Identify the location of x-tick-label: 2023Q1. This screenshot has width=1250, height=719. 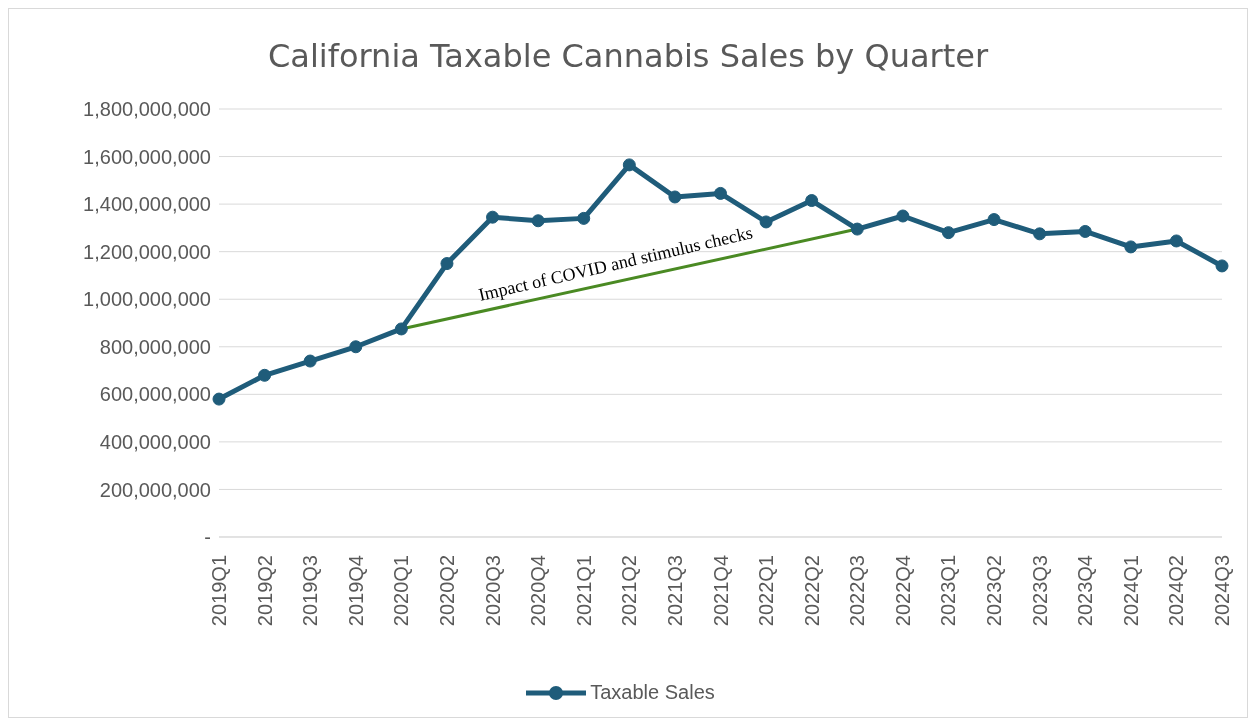
(948, 591).